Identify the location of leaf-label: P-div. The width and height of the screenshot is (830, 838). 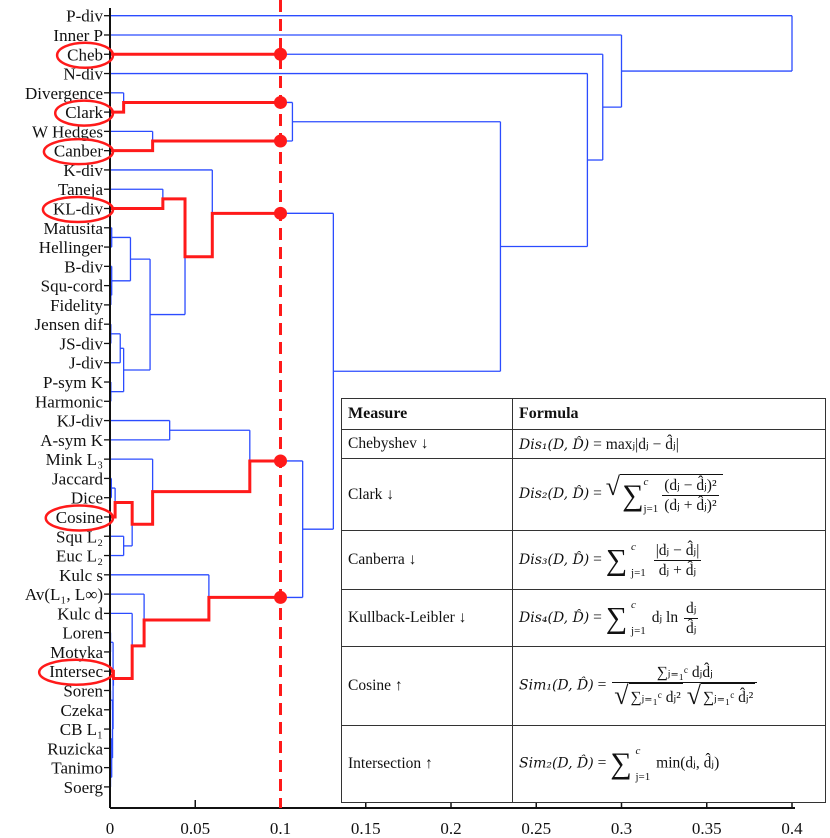
(84, 16).